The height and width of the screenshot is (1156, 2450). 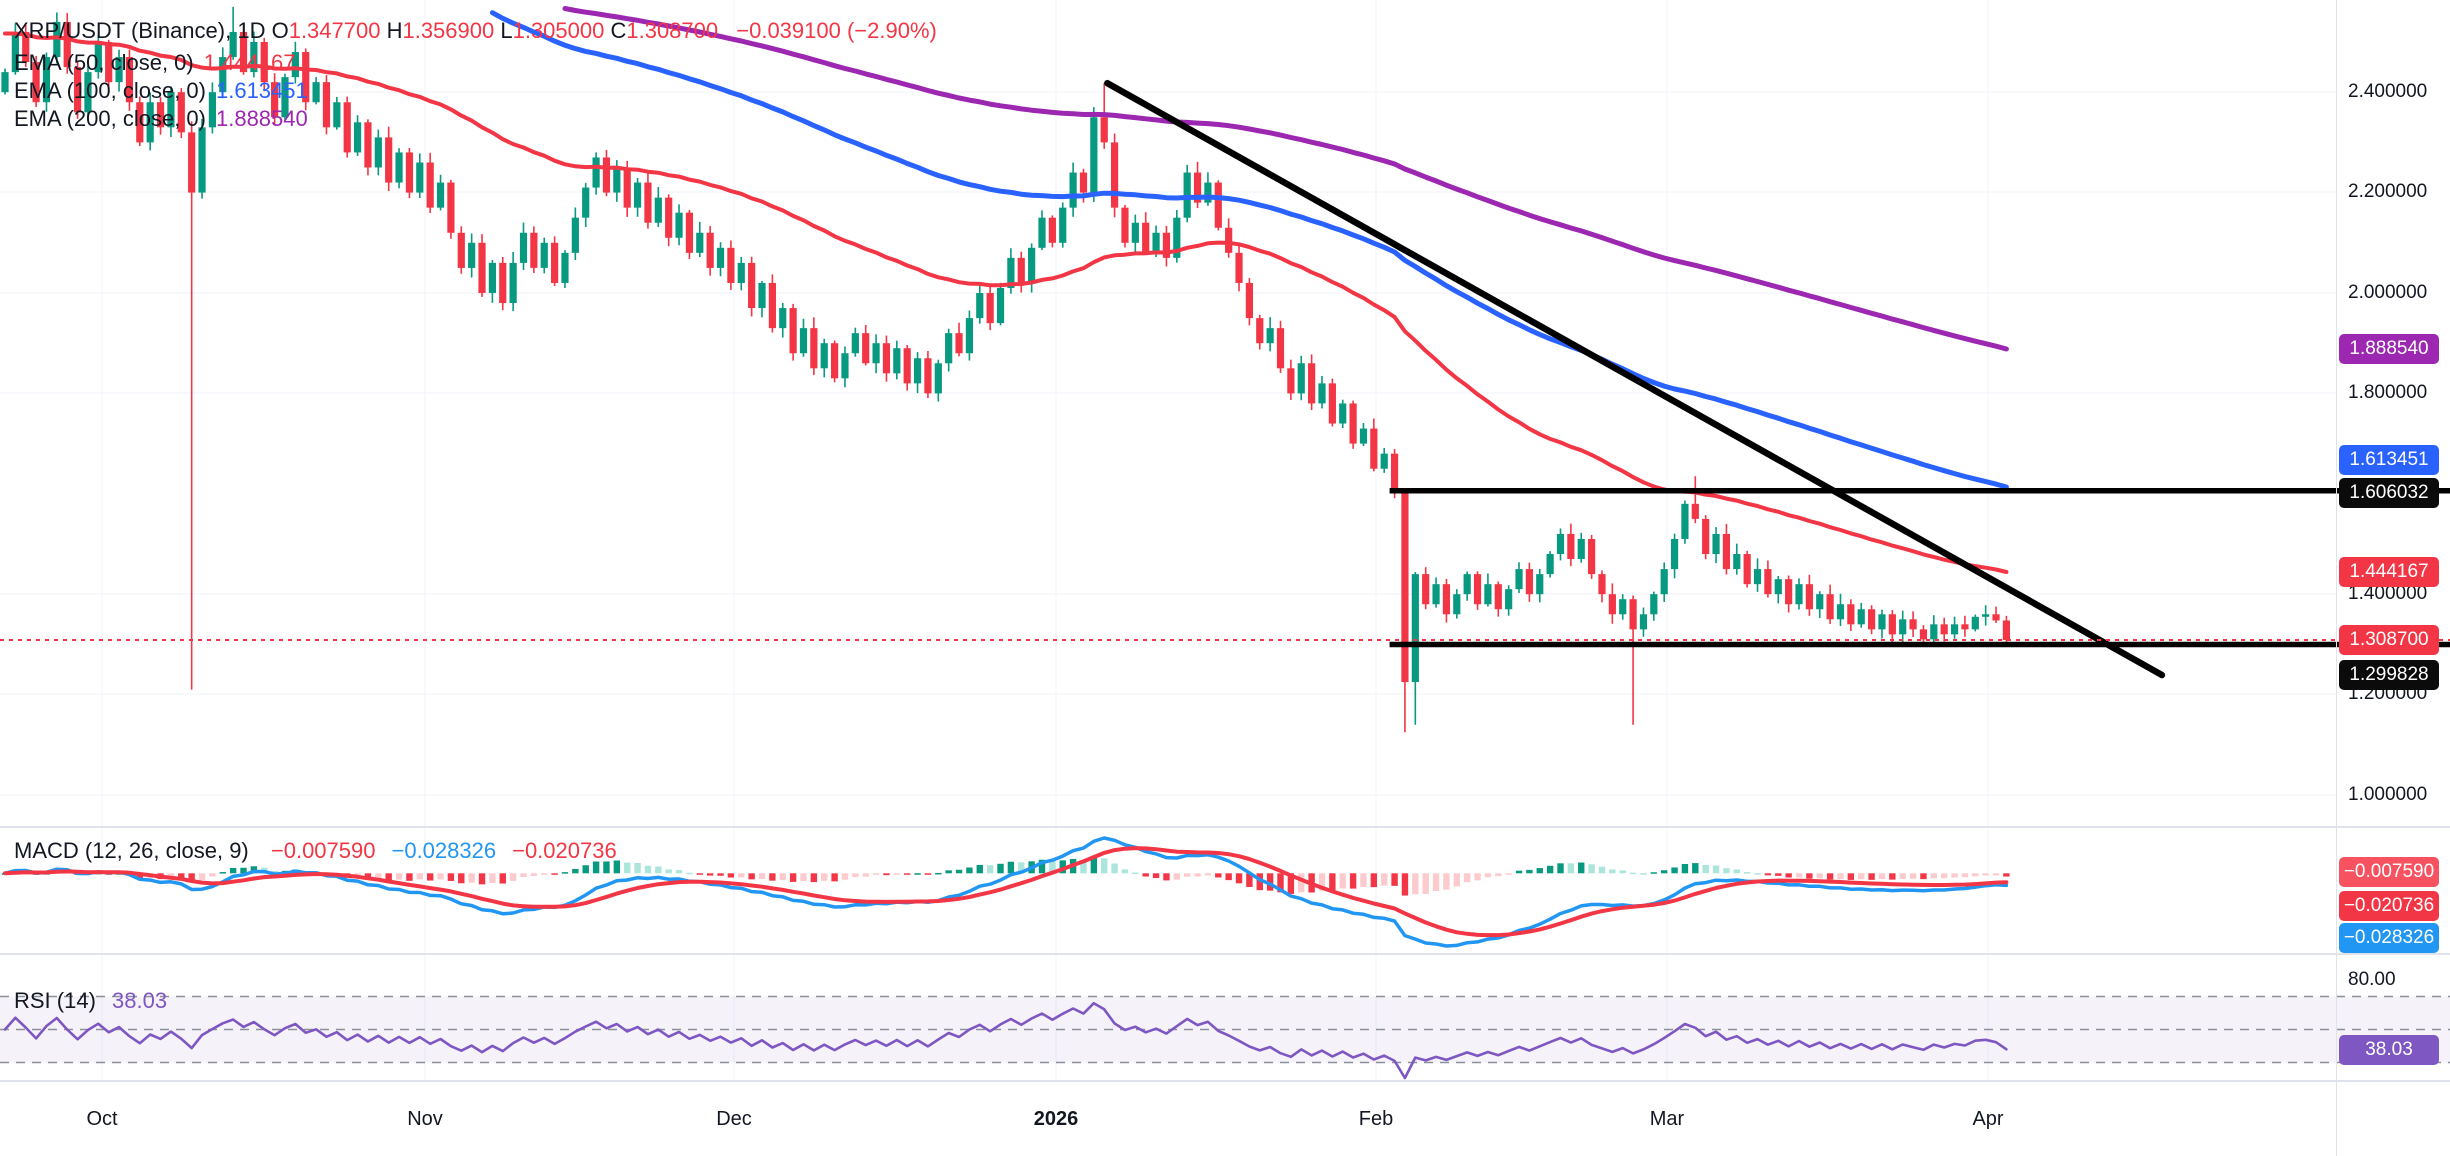 What do you see at coordinates (1225, 827) in the screenshot?
I see `pane-separator-macd` at bounding box center [1225, 827].